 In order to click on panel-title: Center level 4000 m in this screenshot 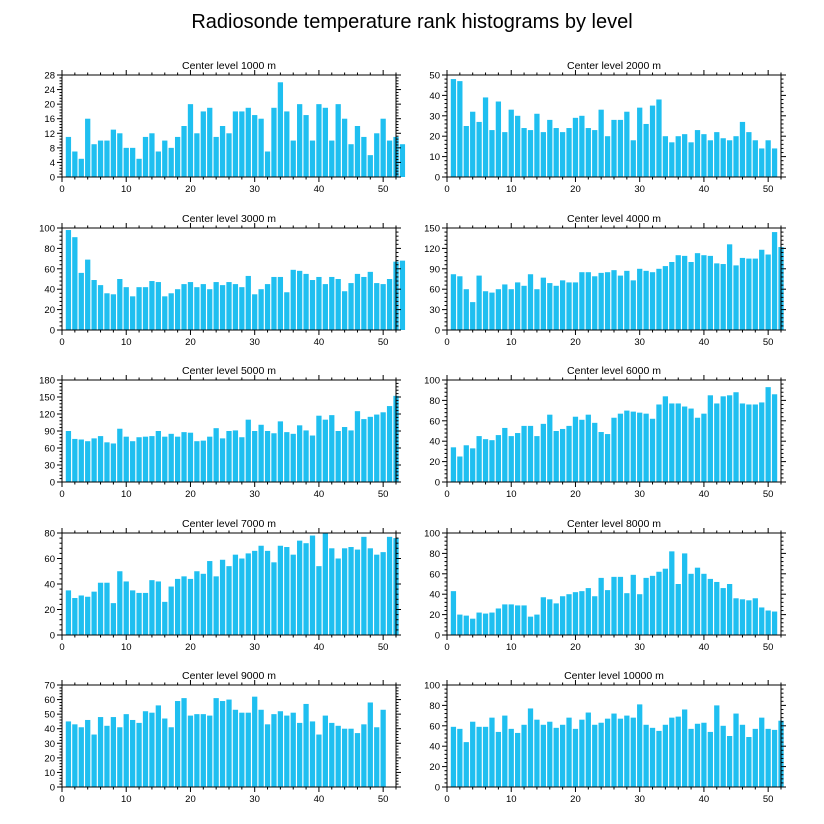, I will do `click(614, 219)`.